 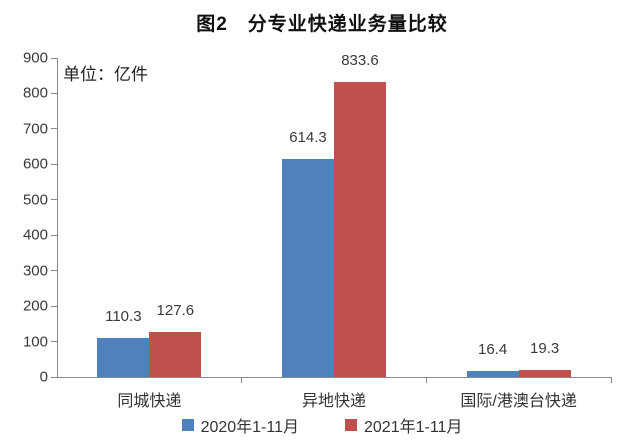 What do you see at coordinates (333, 401) in the screenshot?
I see `category-label: 异地快递` at bounding box center [333, 401].